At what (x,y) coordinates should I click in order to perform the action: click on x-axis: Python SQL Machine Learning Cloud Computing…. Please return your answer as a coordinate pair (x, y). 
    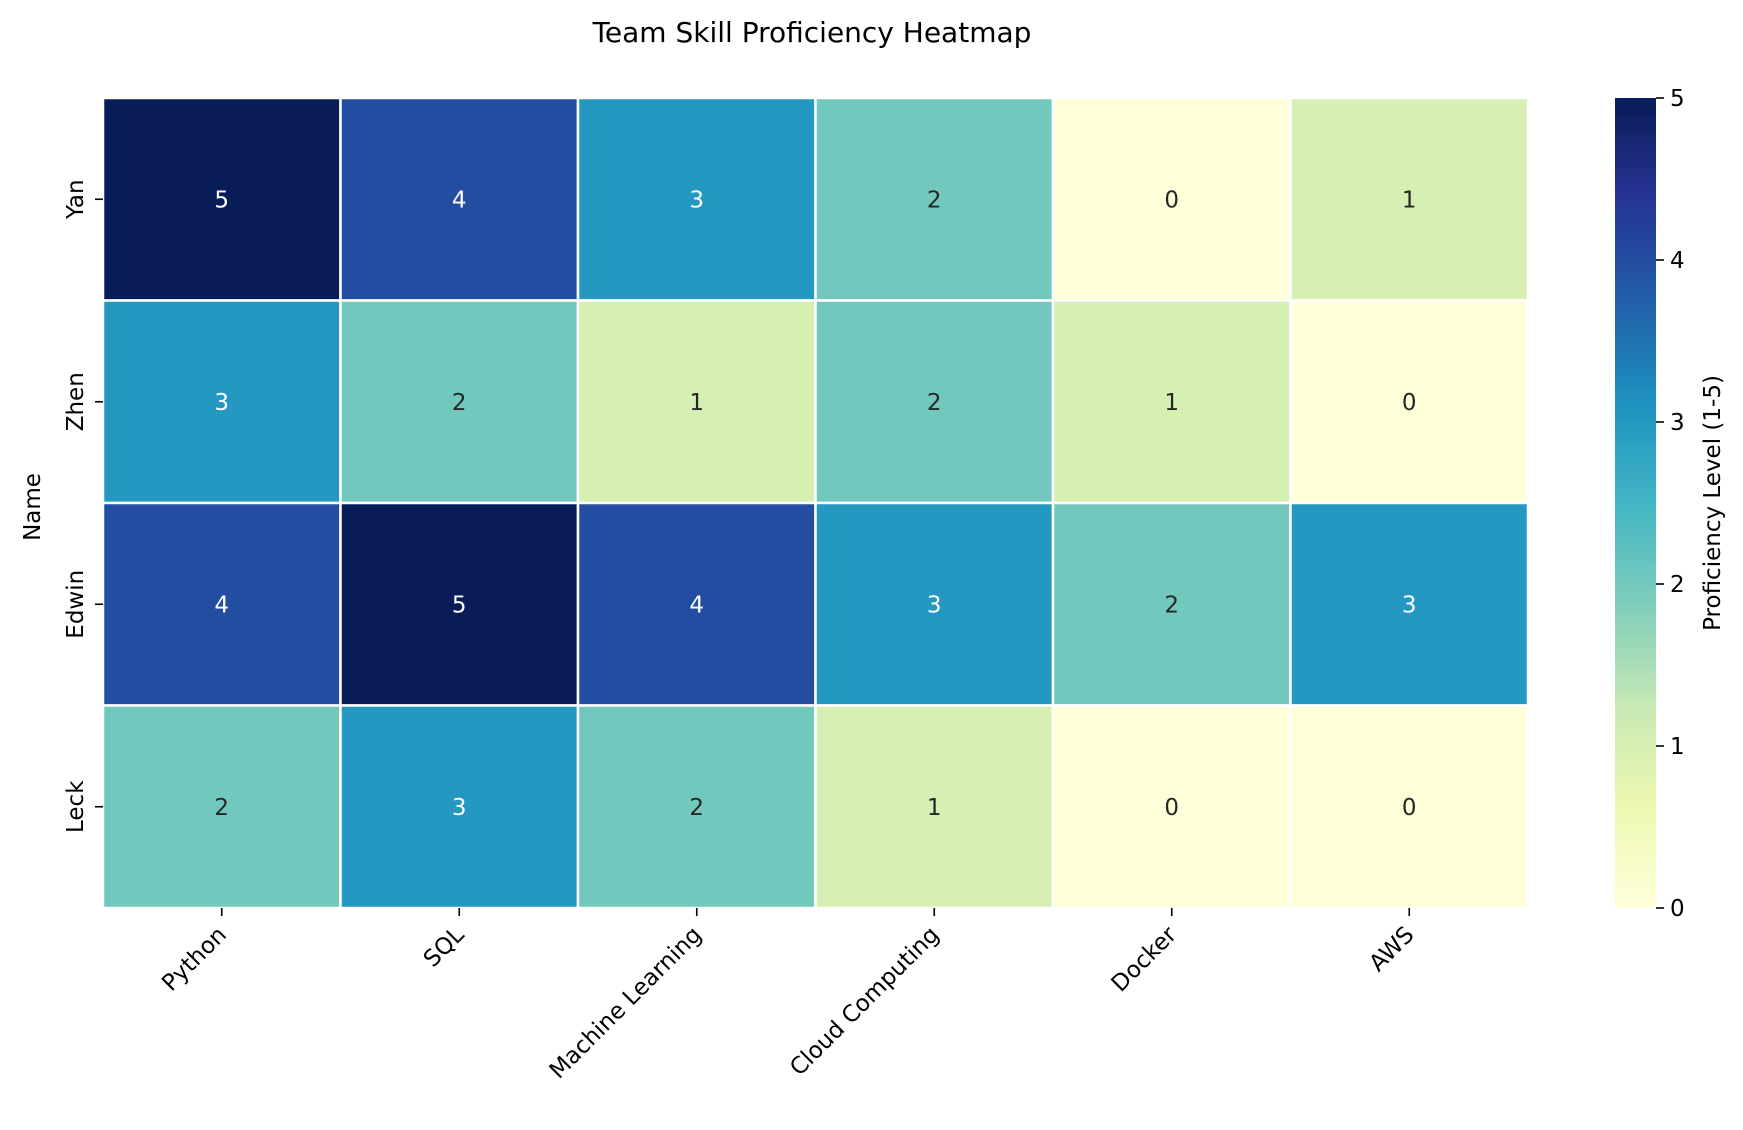
    Looking at the image, I should click on (788, 996).